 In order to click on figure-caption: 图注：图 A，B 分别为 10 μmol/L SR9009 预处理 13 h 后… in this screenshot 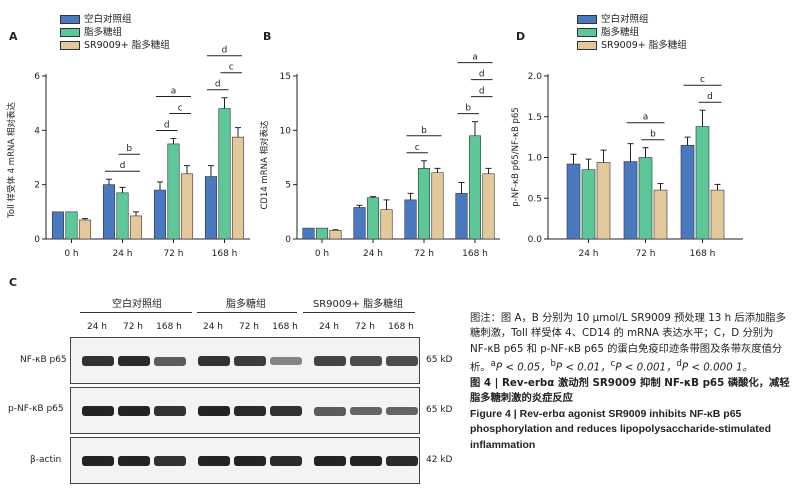, I will do `click(630, 382)`.